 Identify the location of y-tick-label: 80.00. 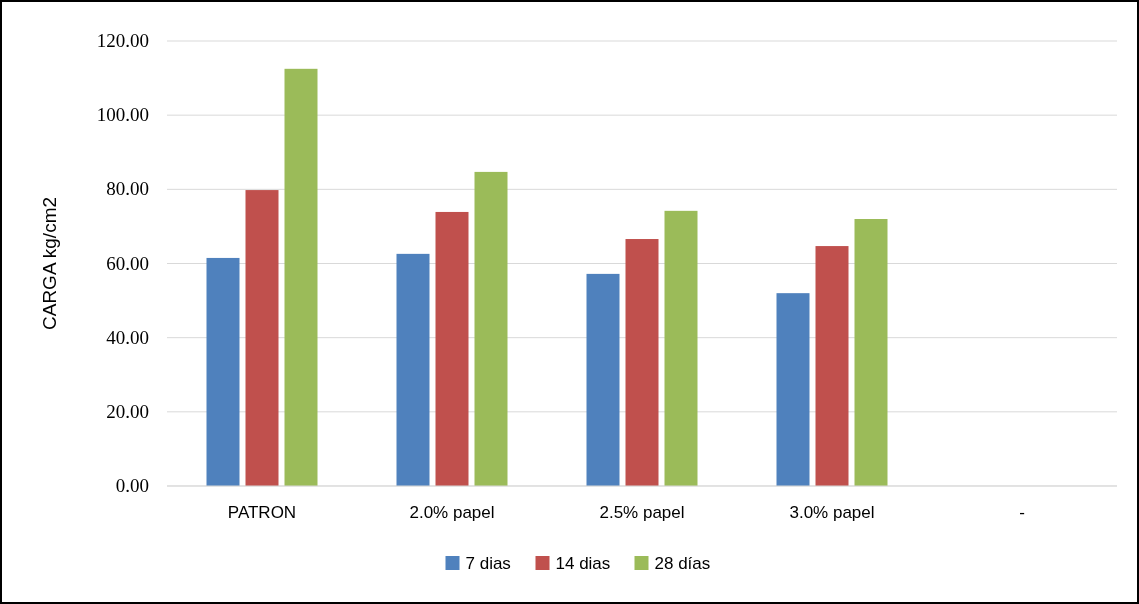
(127, 189).